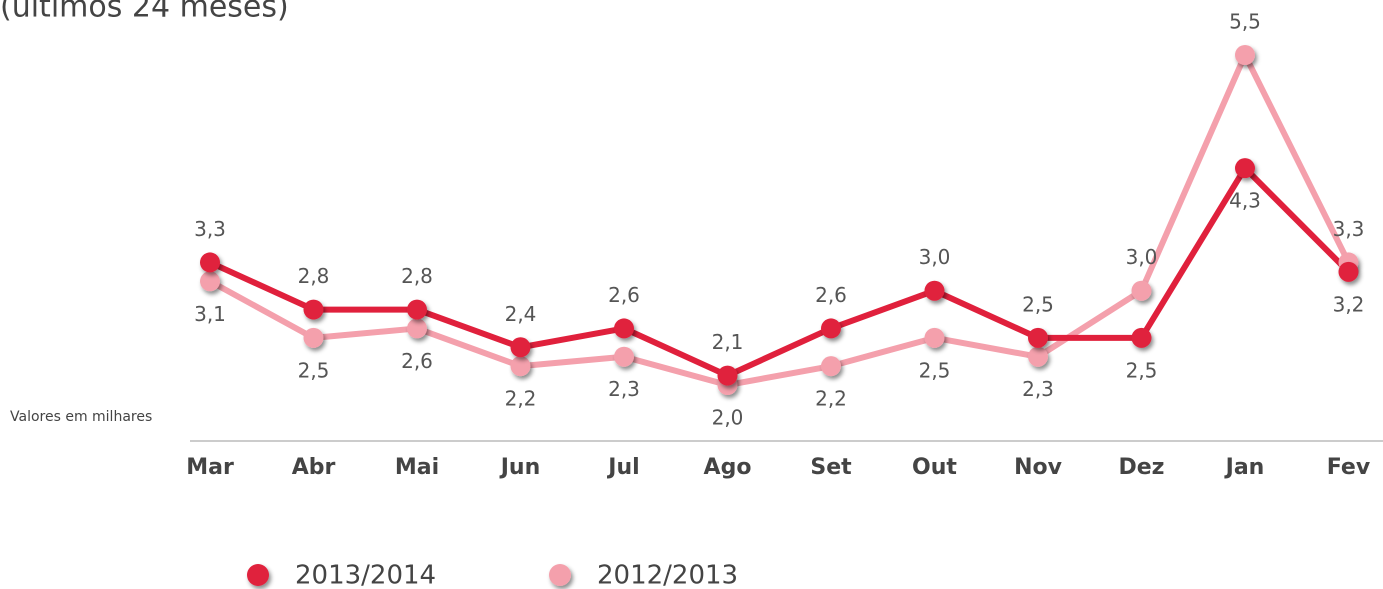 This screenshot has width=1383, height=589. I want to click on value-label: 5,5, so click(1245, 22).